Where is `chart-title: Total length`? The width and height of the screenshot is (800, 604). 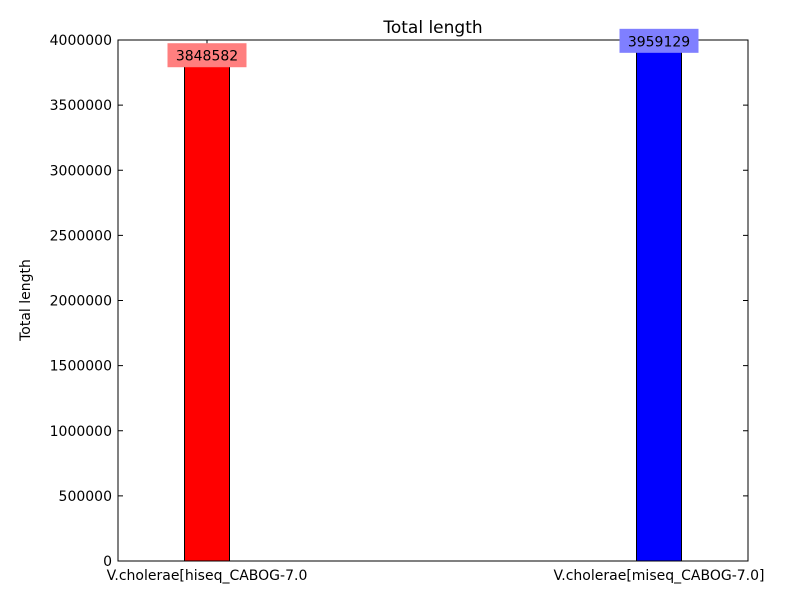 chart-title: Total length is located at coordinates (432, 28).